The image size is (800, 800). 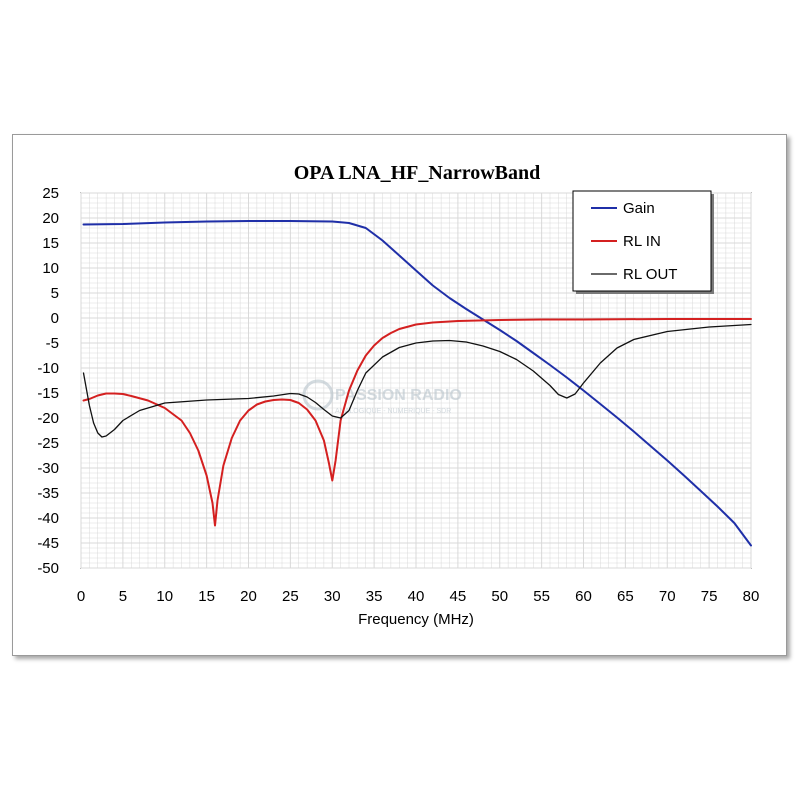 I want to click on watermark-logo-icon, so click(x=318, y=395).